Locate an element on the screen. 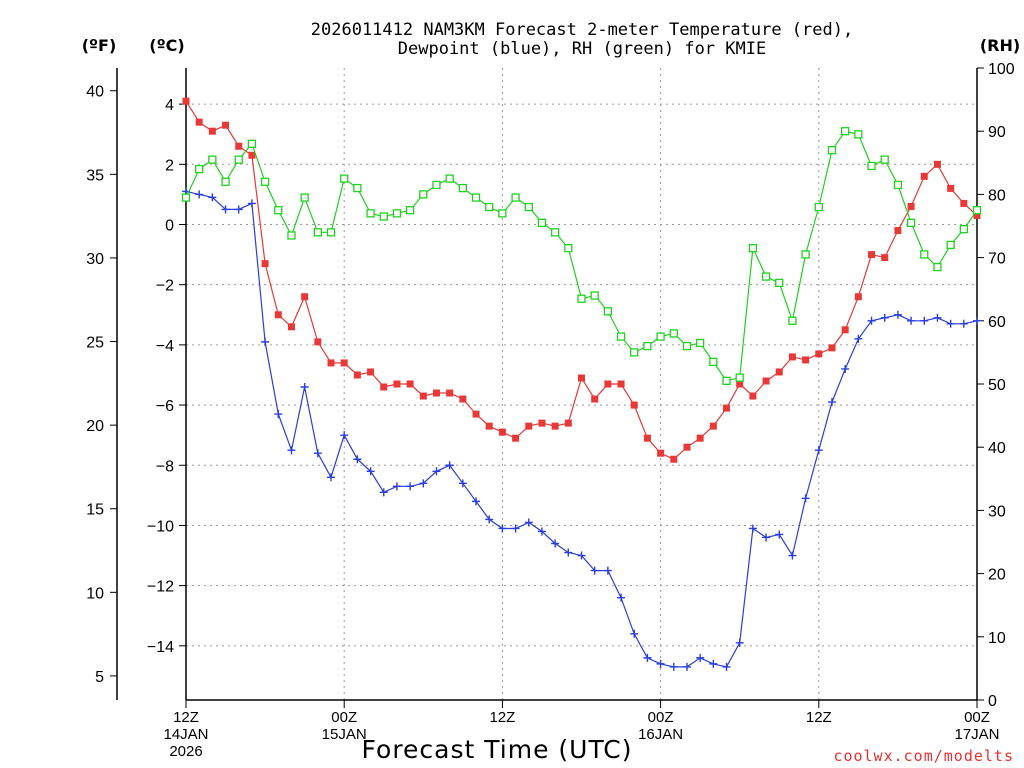 The width and height of the screenshot is (1024, 768). 2-meter-temperature-point-58 is located at coordinates (951, 188).